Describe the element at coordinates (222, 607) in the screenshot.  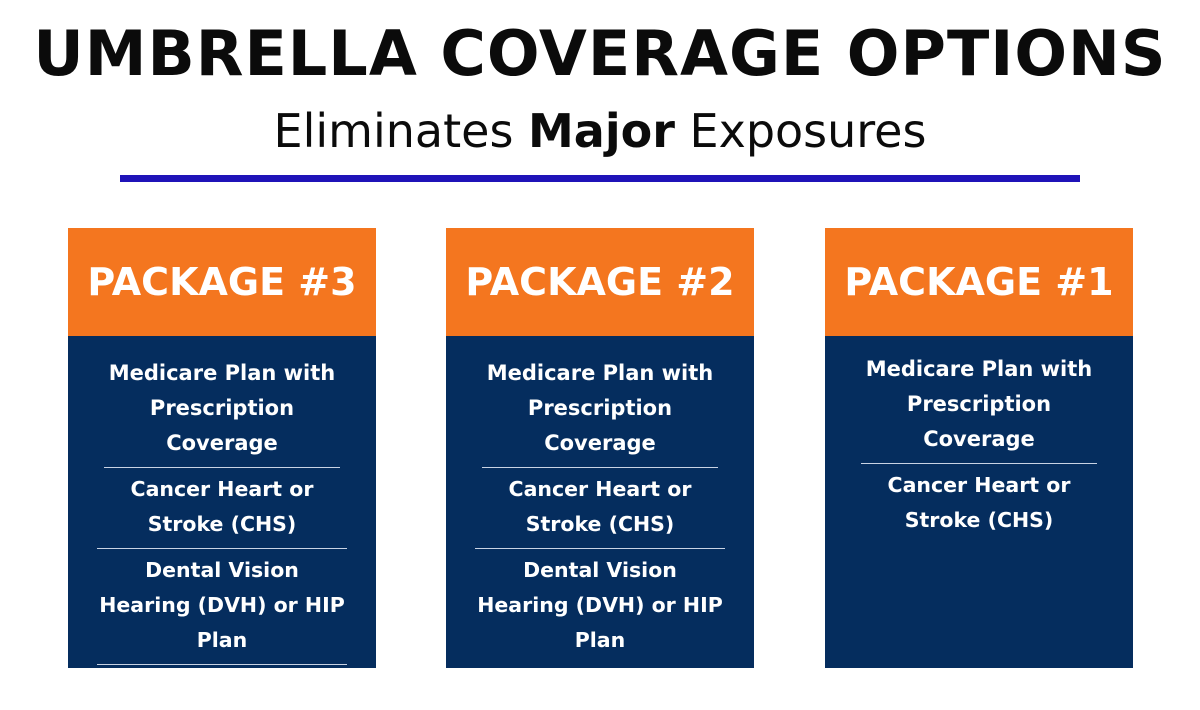
I see `package-3-item-dvh: Dental Vision Hearing (DVH) or HIP Plan` at that location.